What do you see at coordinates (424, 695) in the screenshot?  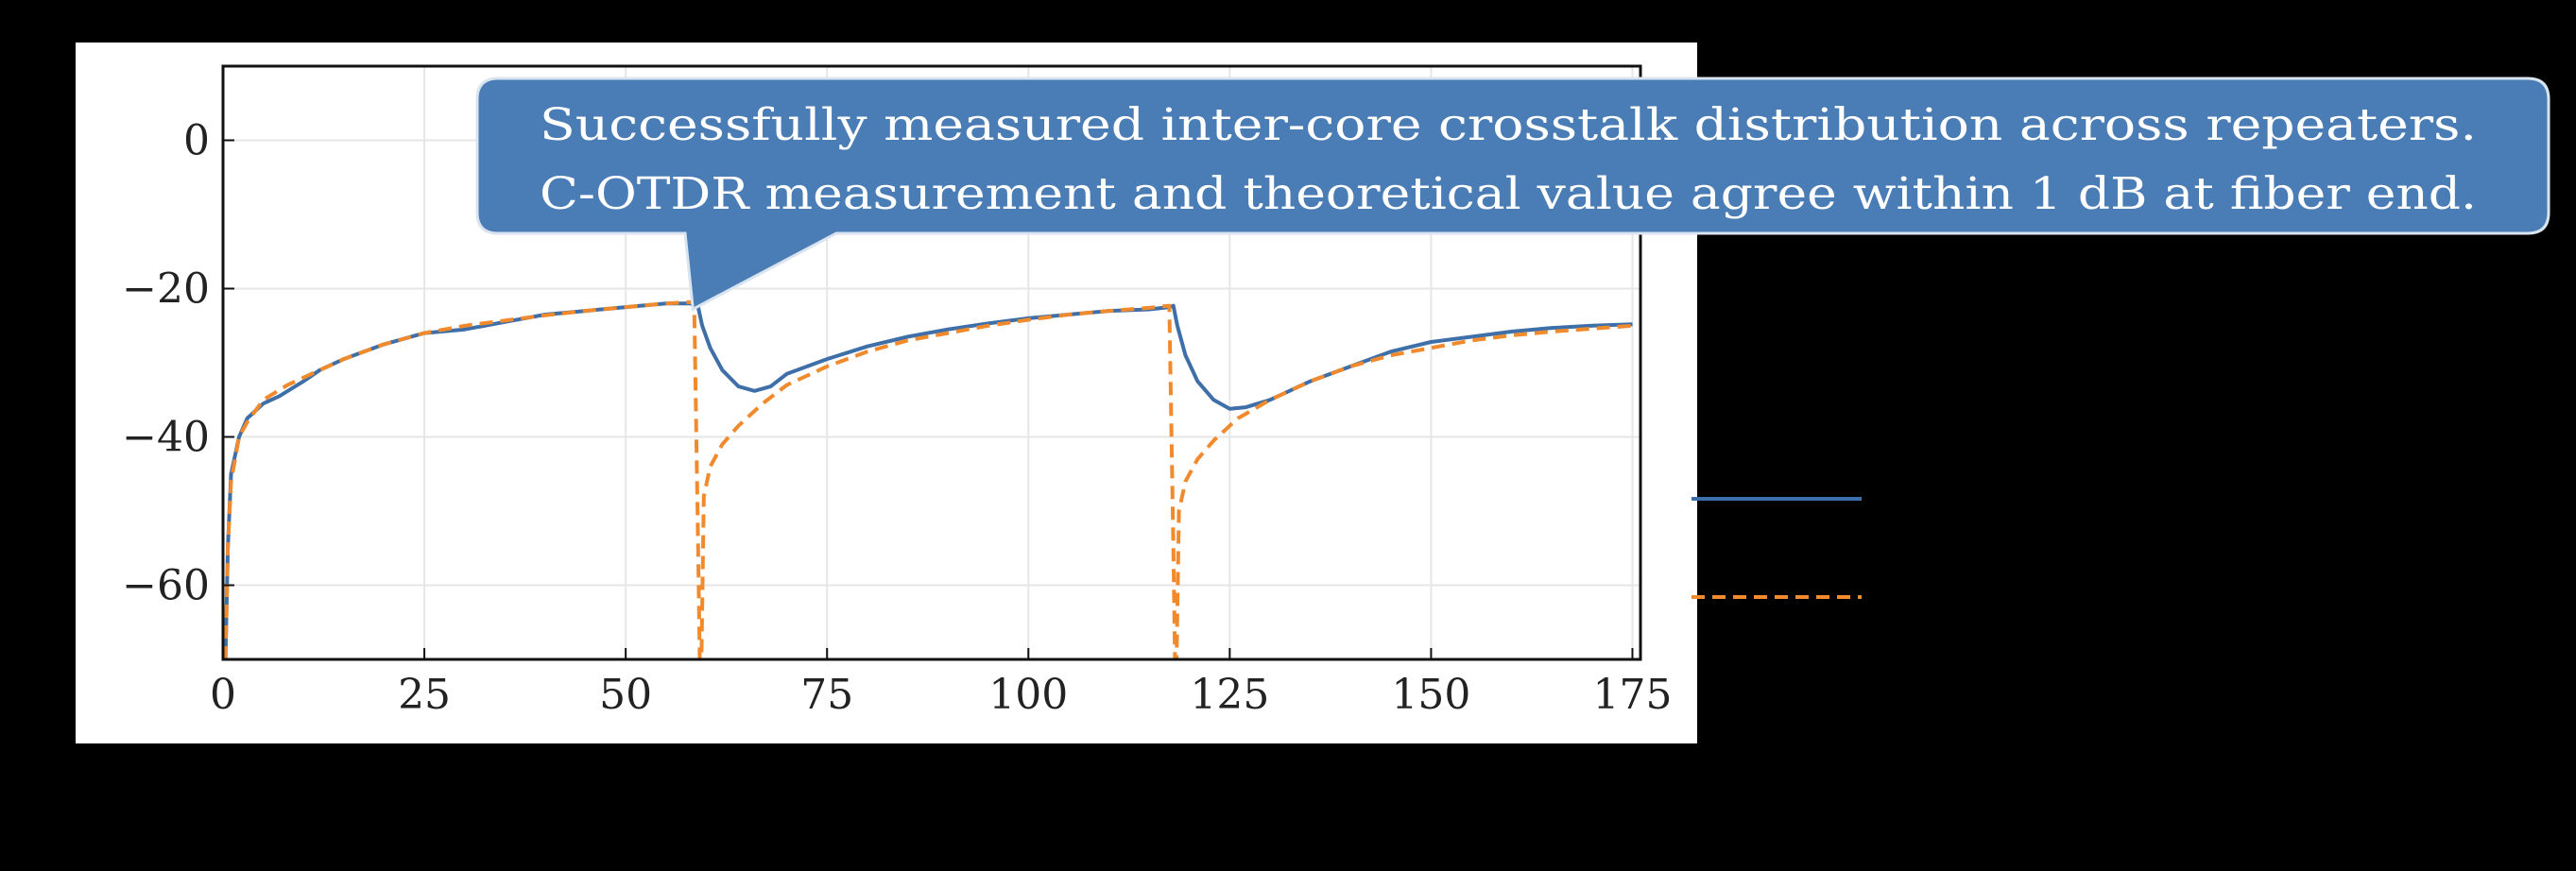 I see `x-tick-label: 25` at bounding box center [424, 695].